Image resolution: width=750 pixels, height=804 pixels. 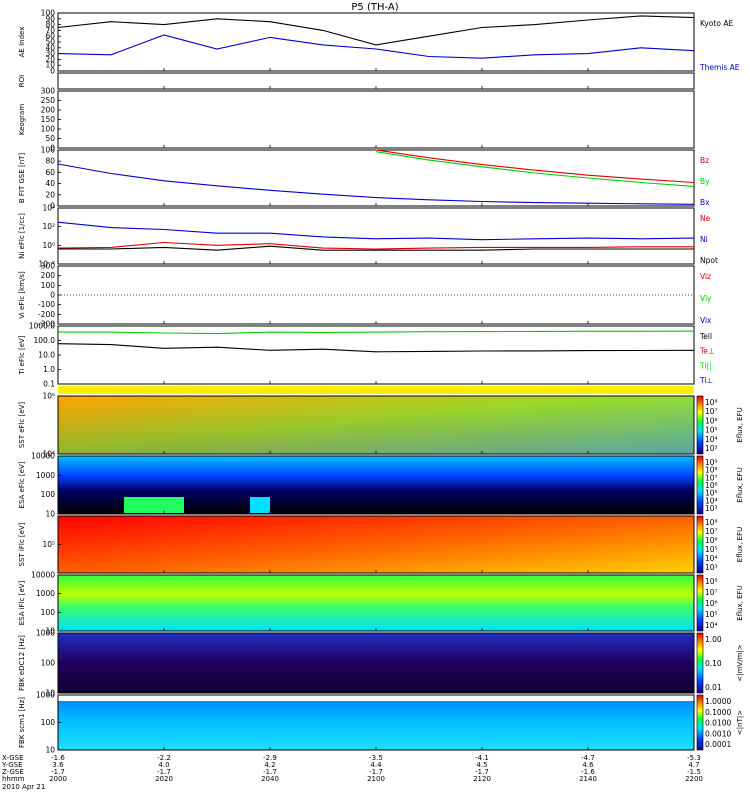 What do you see at coordinates (711, 470) in the screenshot?
I see `panel-8-colorbar-tick: 10⁸` at bounding box center [711, 470].